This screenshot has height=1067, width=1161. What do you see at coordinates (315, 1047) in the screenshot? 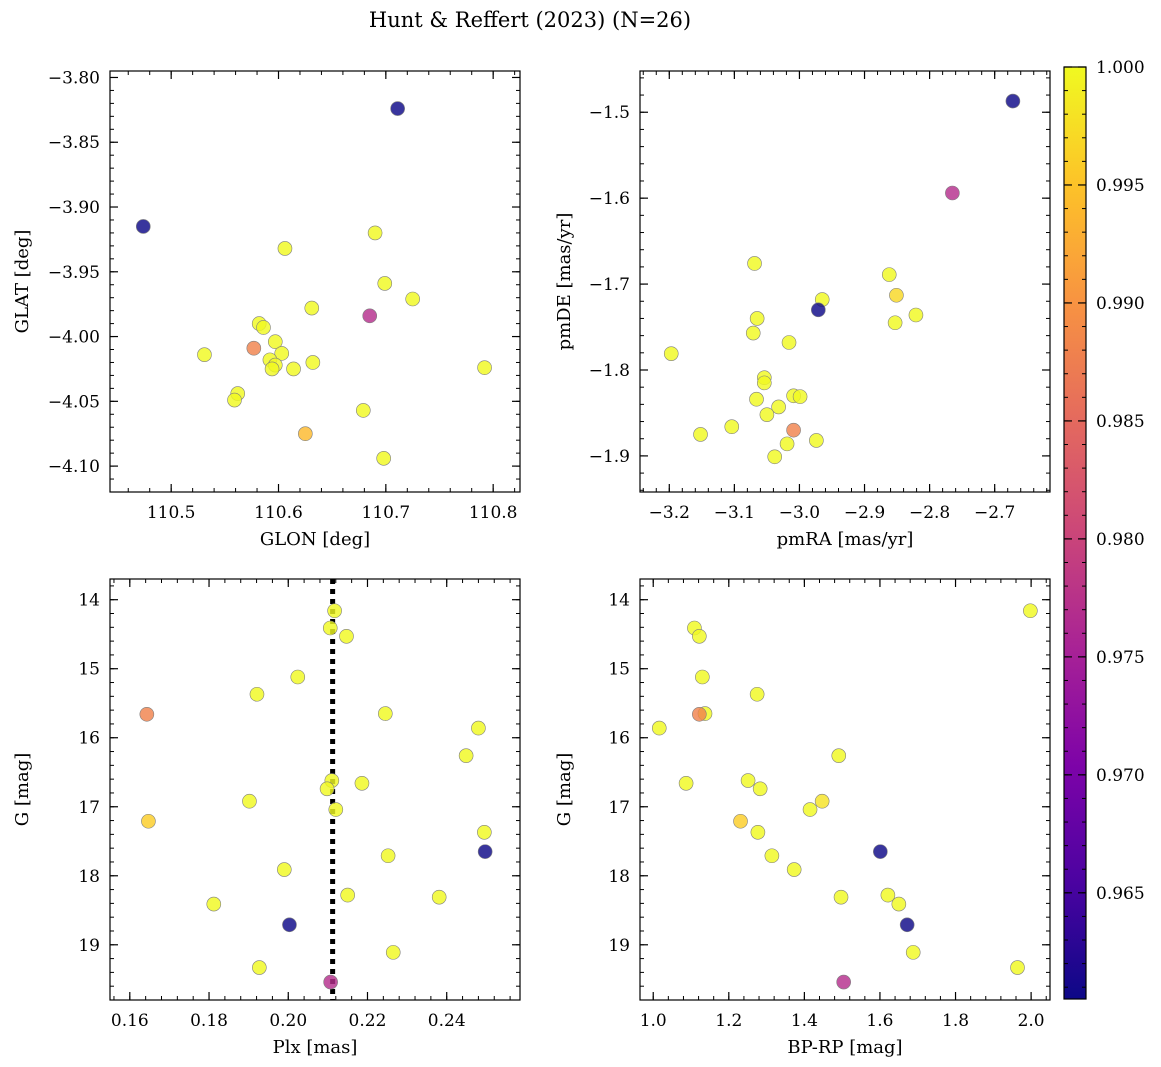
I see `x-axis-label: Plx [mas]` at bounding box center [315, 1047].